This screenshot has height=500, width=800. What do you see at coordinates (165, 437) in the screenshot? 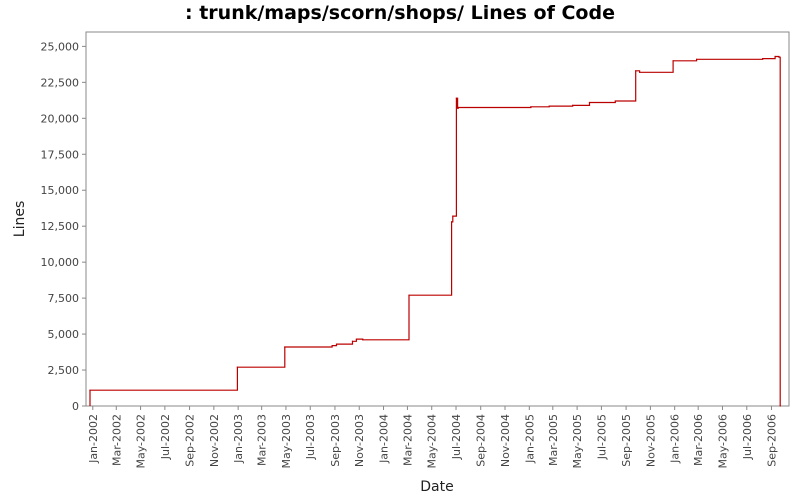
I see `x-tick-label: Jul-2002` at bounding box center [165, 437].